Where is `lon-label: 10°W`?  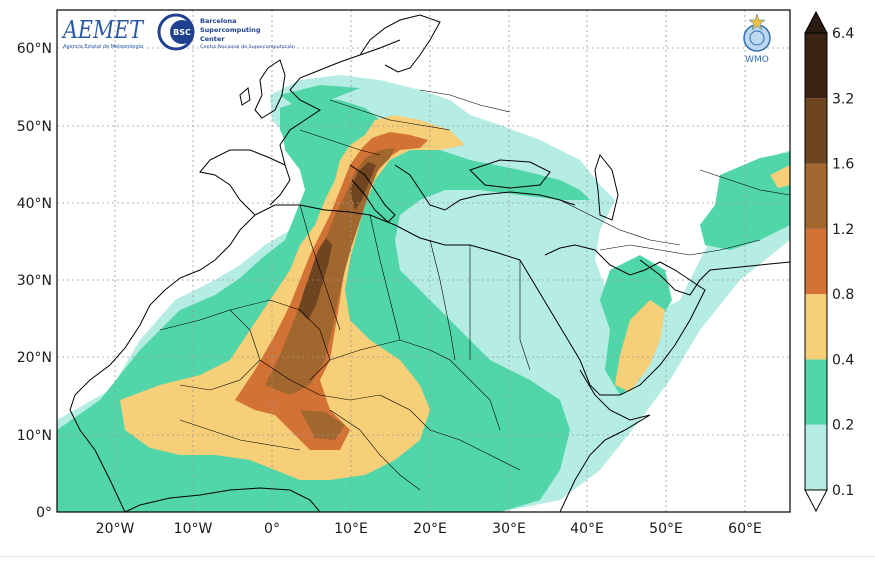 lon-label: 10°W is located at coordinates (193, 529).